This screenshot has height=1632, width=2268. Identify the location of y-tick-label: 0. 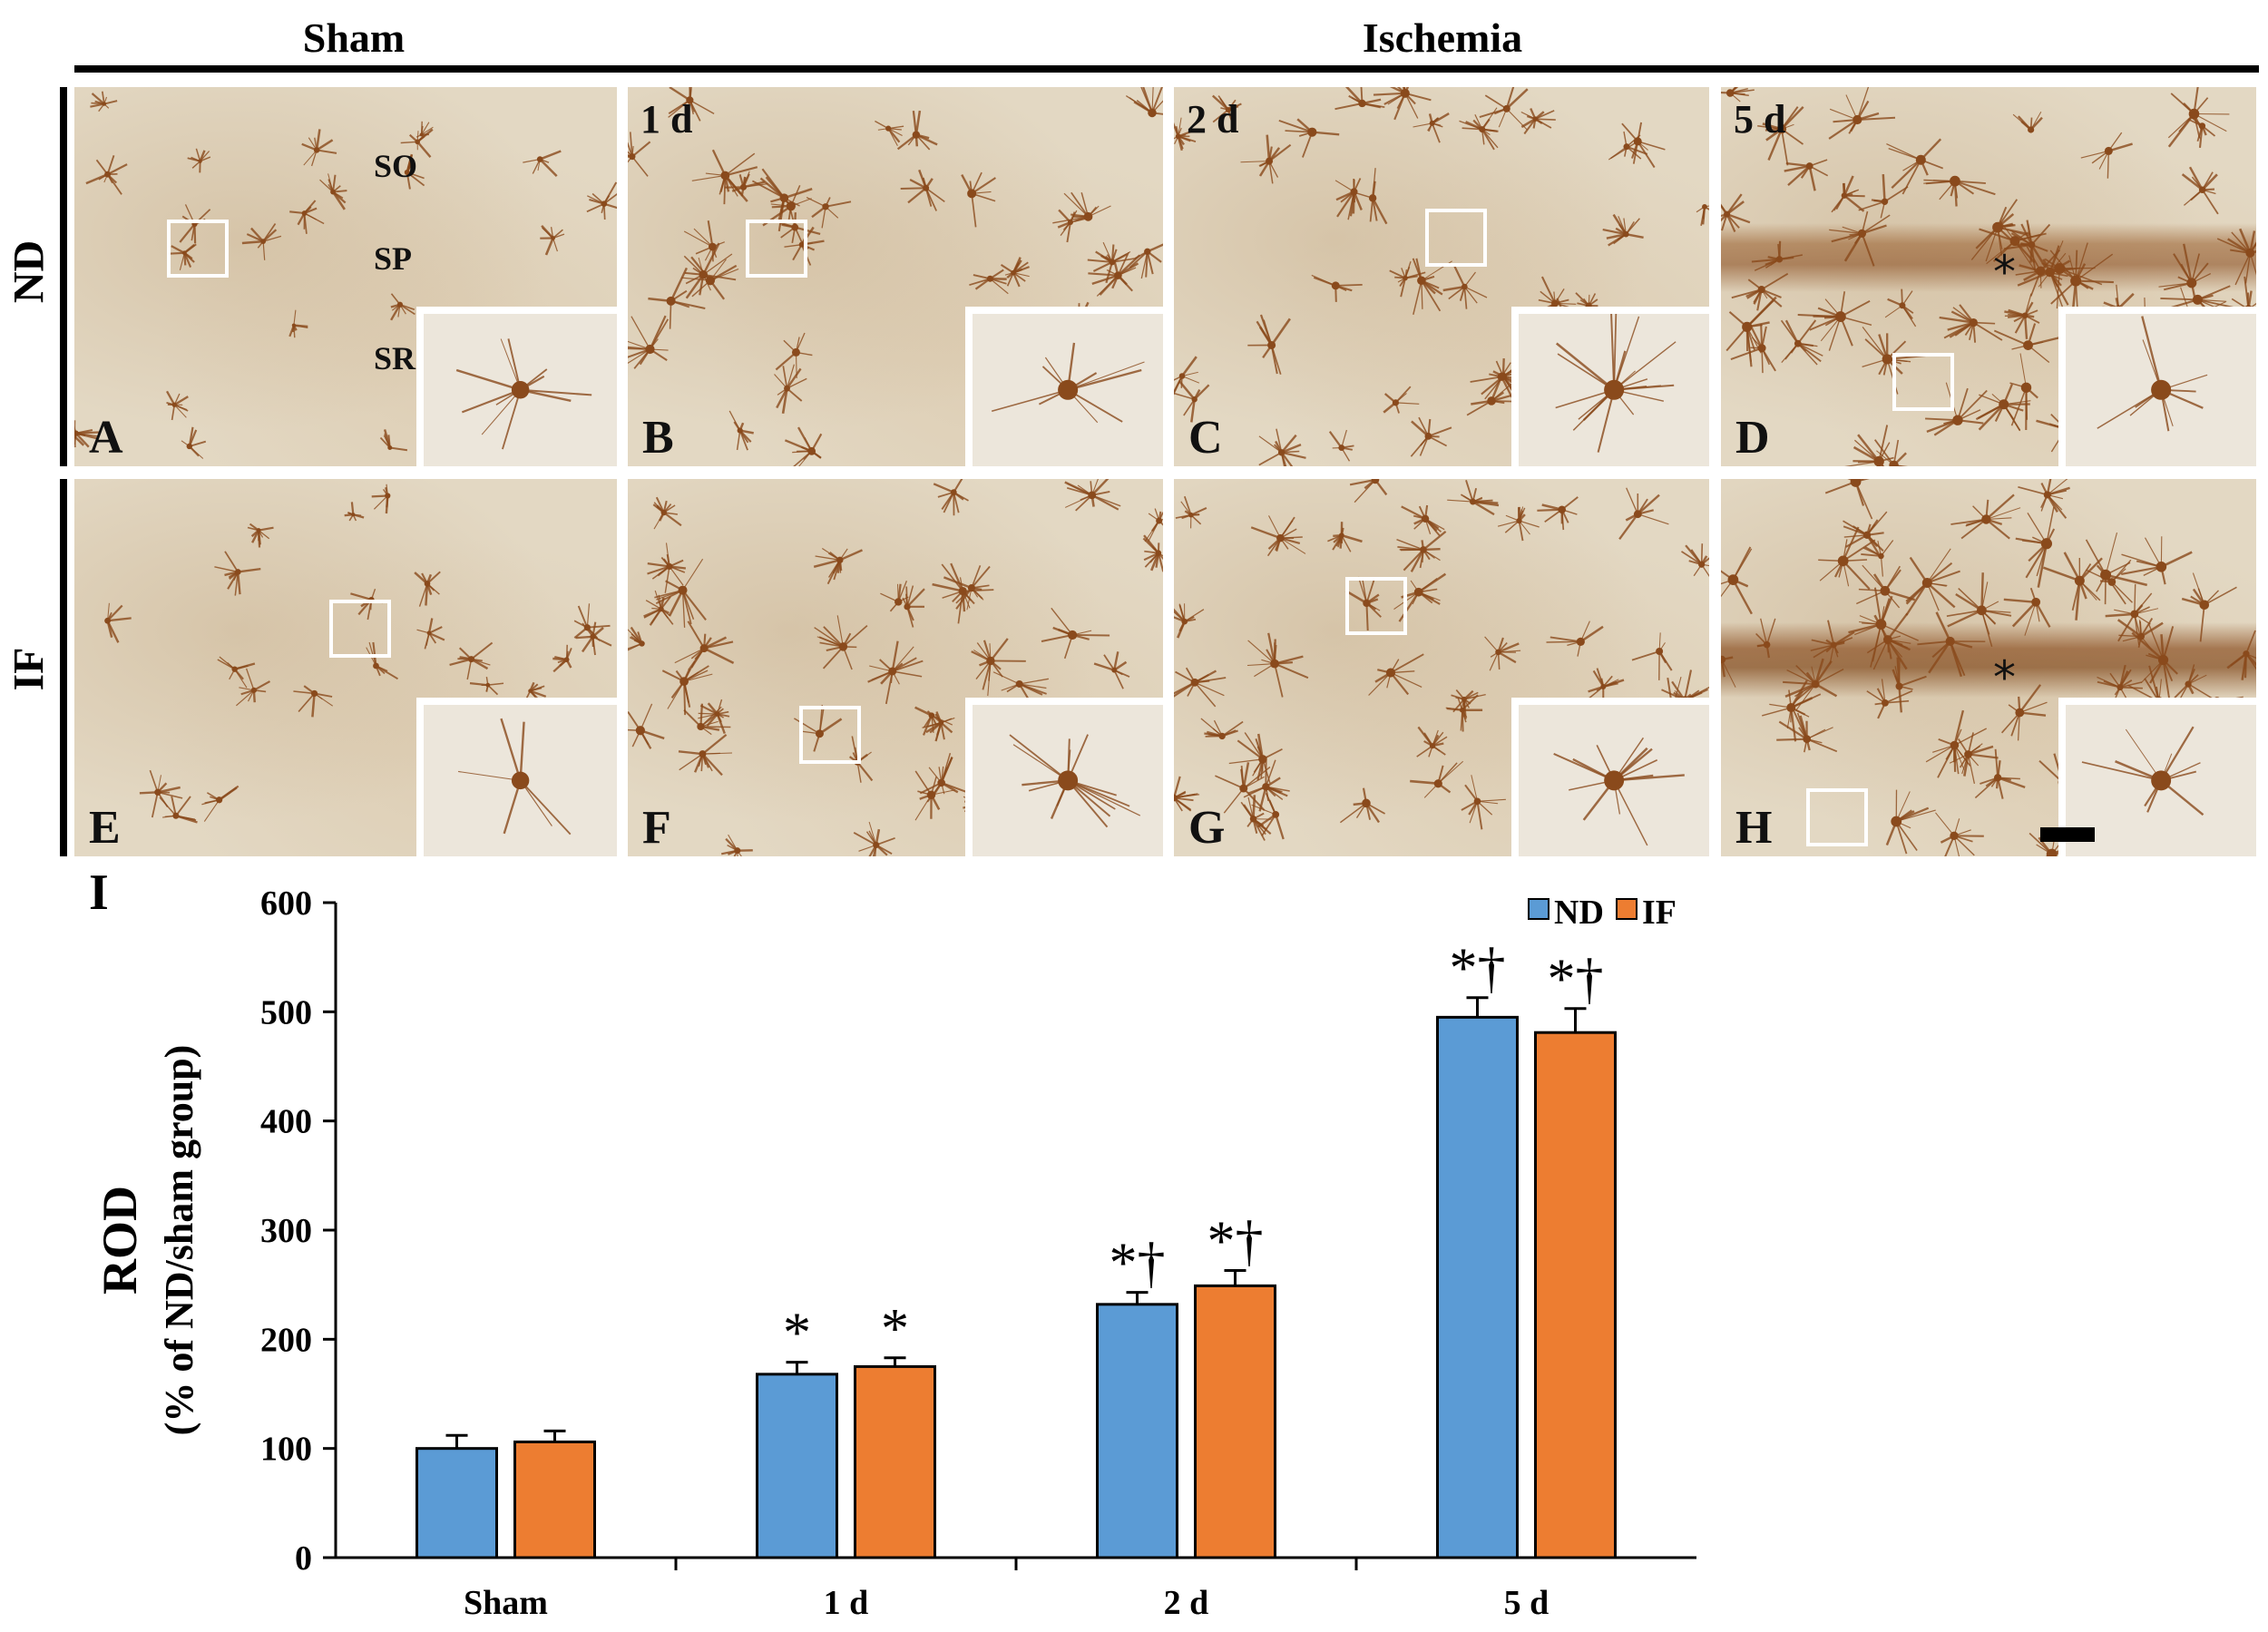
(304, 1558).